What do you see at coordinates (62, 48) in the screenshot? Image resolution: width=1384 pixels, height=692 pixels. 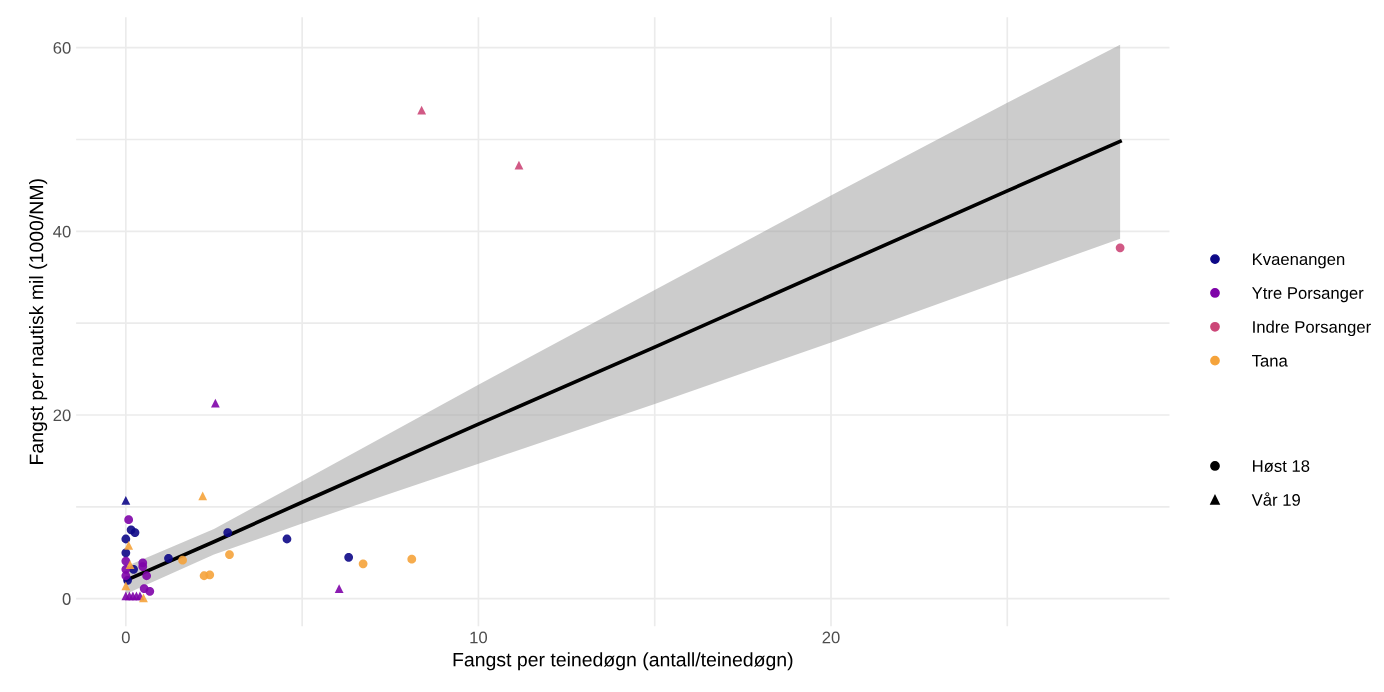 I see `y-tick-label: 60` at bounding box center [62, 48].